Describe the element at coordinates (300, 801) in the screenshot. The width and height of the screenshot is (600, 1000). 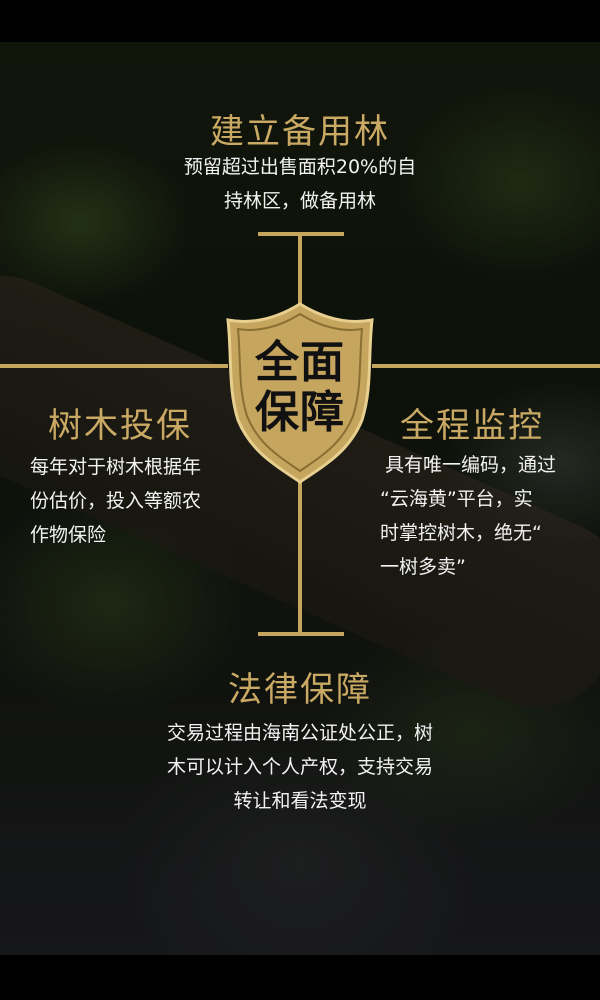
I see `section-desc-bottom-line3: 转让和看法变现` at that location.